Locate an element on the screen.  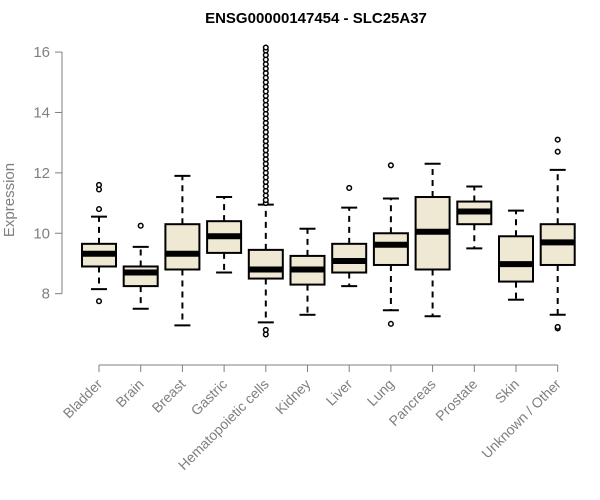
chart-title: ENSG00000147454 - SLC25A37 is located at coordinates (316, 18).